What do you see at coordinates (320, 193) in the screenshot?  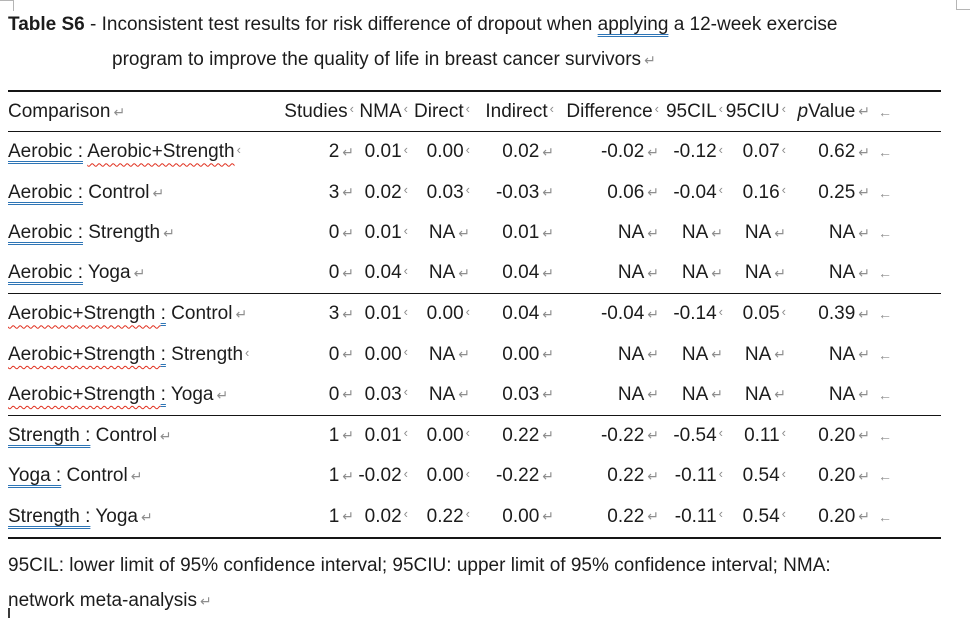 I see `value-cell: 3 ↵` at bounding box center [320, 193].